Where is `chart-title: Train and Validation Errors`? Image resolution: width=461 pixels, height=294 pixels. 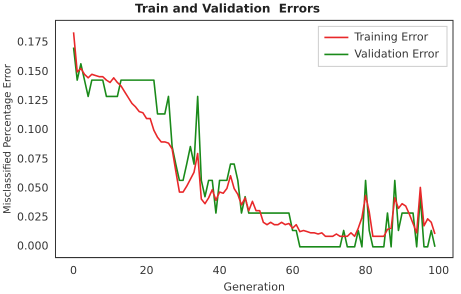 chart-title: Train and Validation Errors is located at coordinates (227, 8).